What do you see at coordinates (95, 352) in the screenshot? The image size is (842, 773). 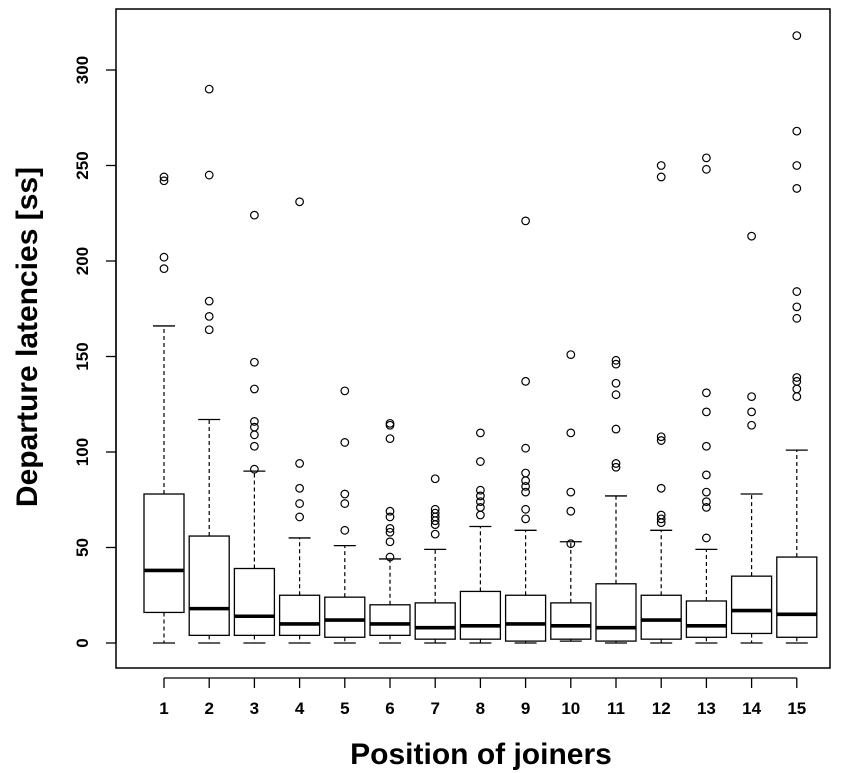 I see `y-axis: 0 50 100 150 200 250 300` at bounding box center [95, 352].